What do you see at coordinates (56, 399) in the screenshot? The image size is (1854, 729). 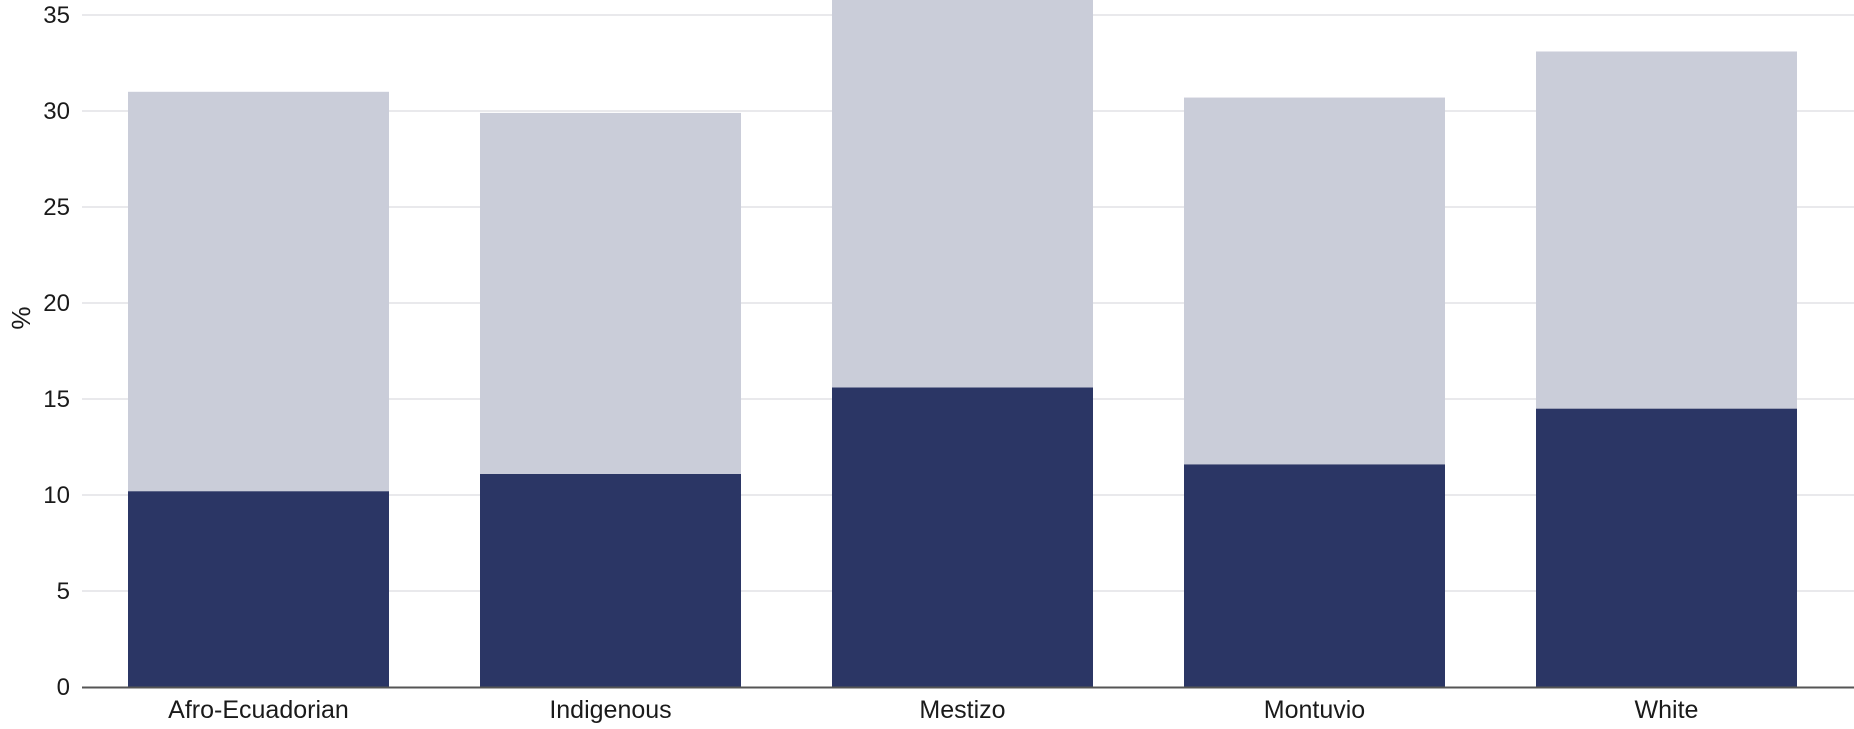 I see `y-tick-label: 15` at bounding box center [56, 399].